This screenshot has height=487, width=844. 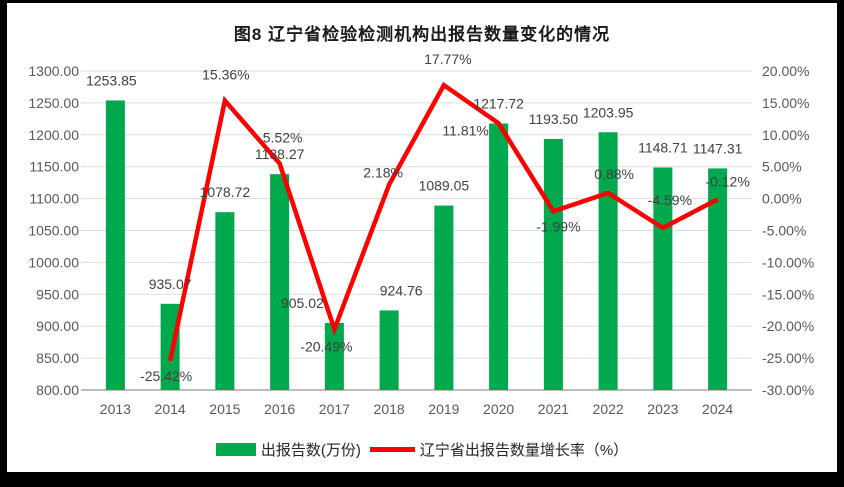 What do you see at coordinates (524, 450) in the screenshot?
I see `legend-line-label: 辽宁省出报告数量增长率（%）` at bounding box center [524, 450].